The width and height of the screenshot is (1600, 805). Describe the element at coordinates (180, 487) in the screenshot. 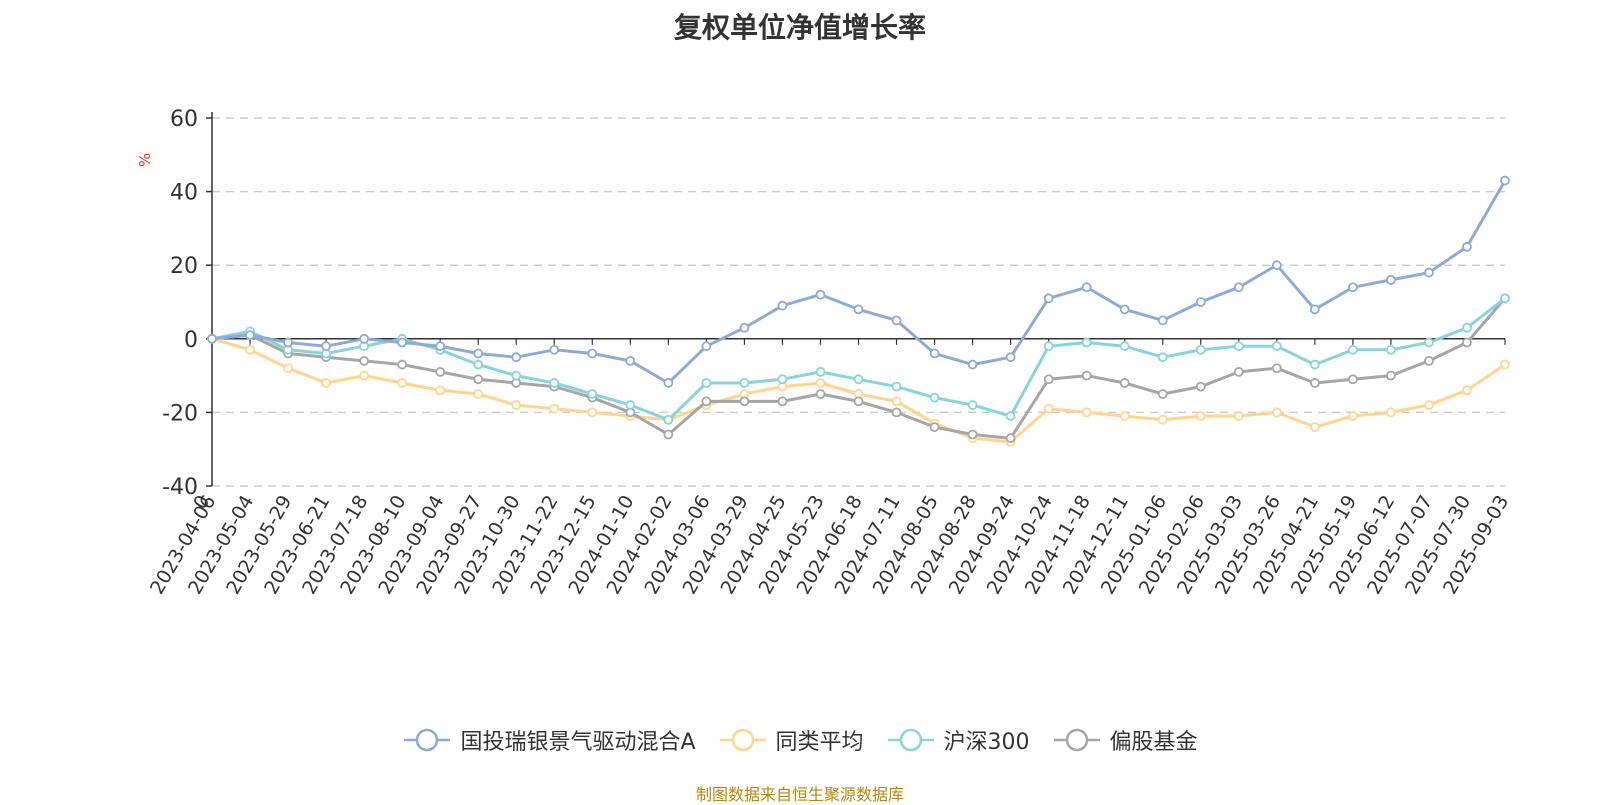

I see `y-tick-label: -40` at that location.